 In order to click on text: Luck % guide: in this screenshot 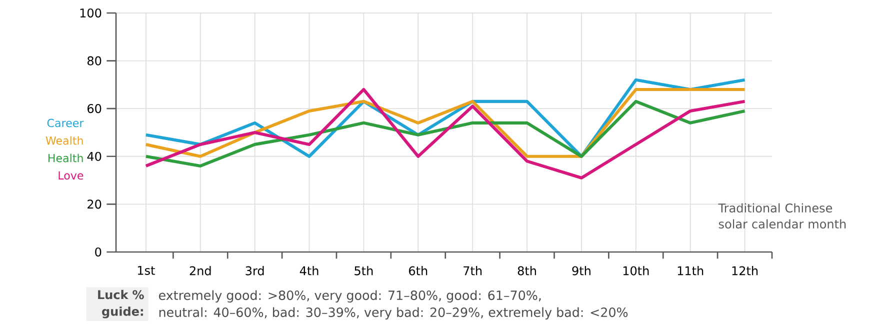, I will do `click(121, 304)`.